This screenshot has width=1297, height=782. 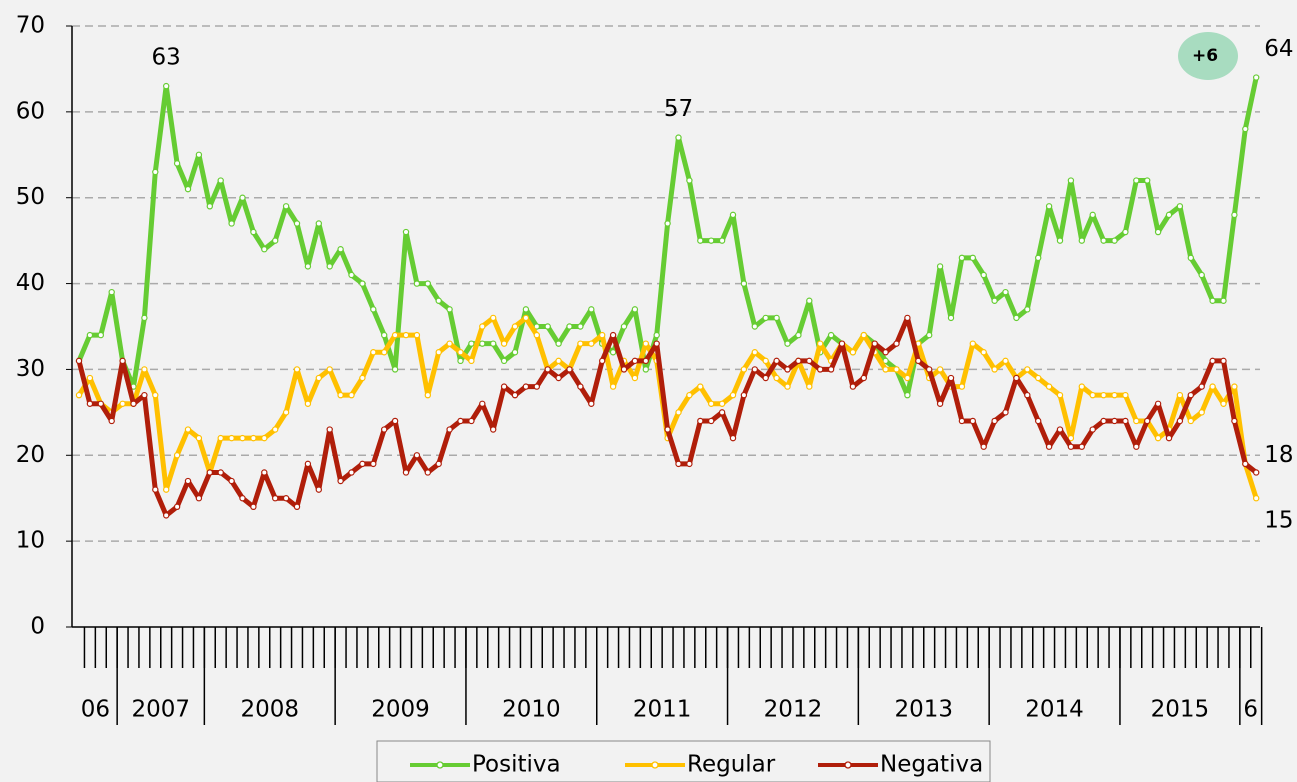 What do you see at coordinates (440, 765) in the screenshot?
I see `legend-marker` at bounding box center [440, 765].